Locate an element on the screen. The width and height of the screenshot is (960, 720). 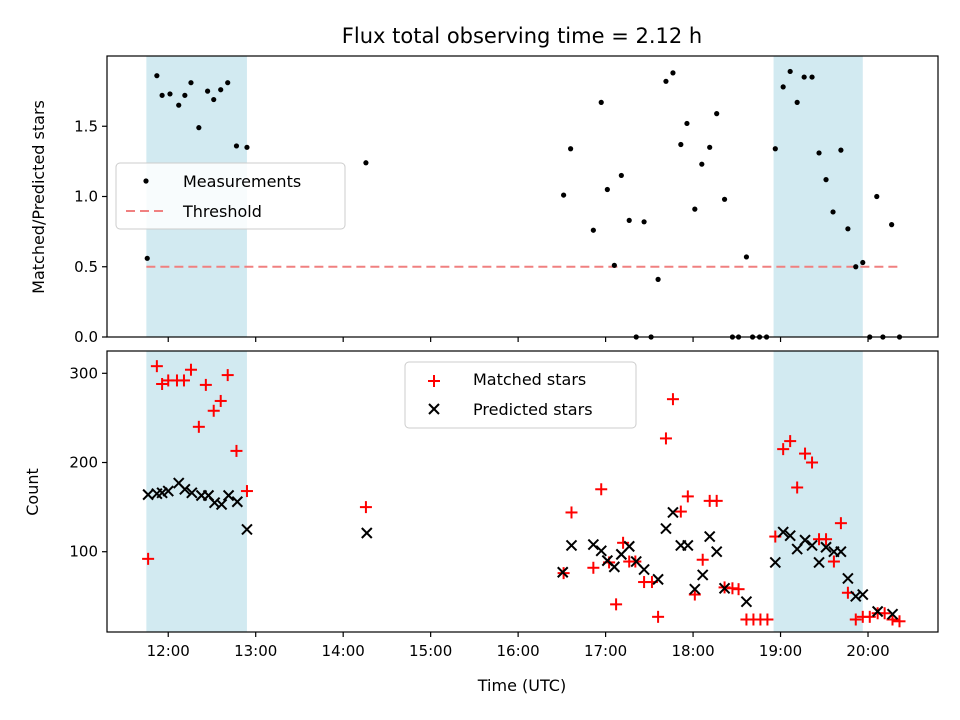
y-tick-label: 1.5 is located at coordinates (86, 126).